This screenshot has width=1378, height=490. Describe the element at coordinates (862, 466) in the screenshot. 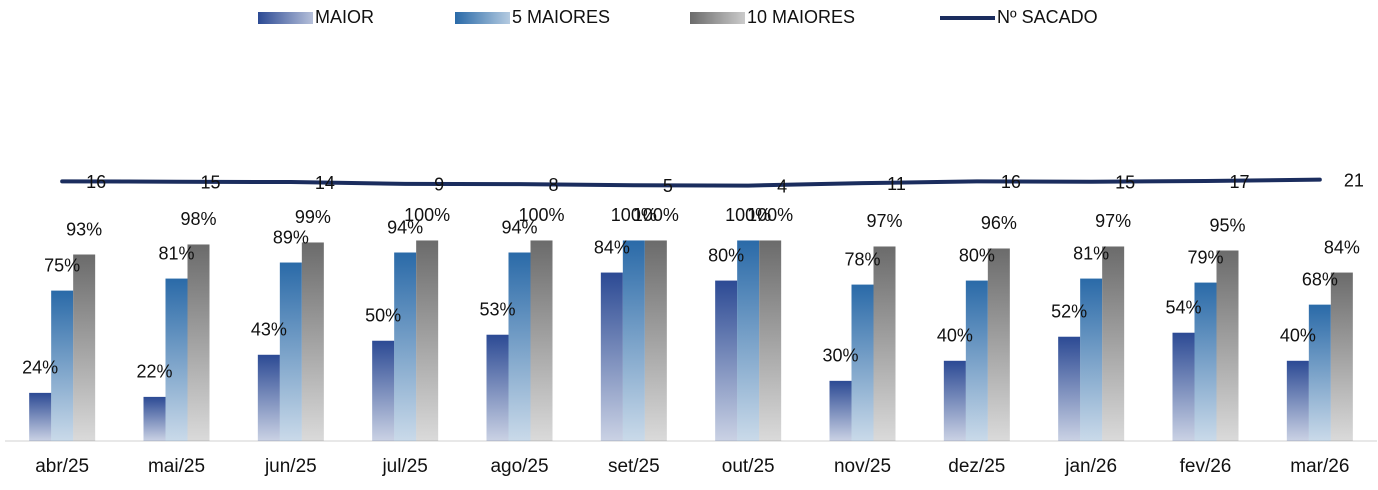

I see `x-tick-label: nov/25` at that location.